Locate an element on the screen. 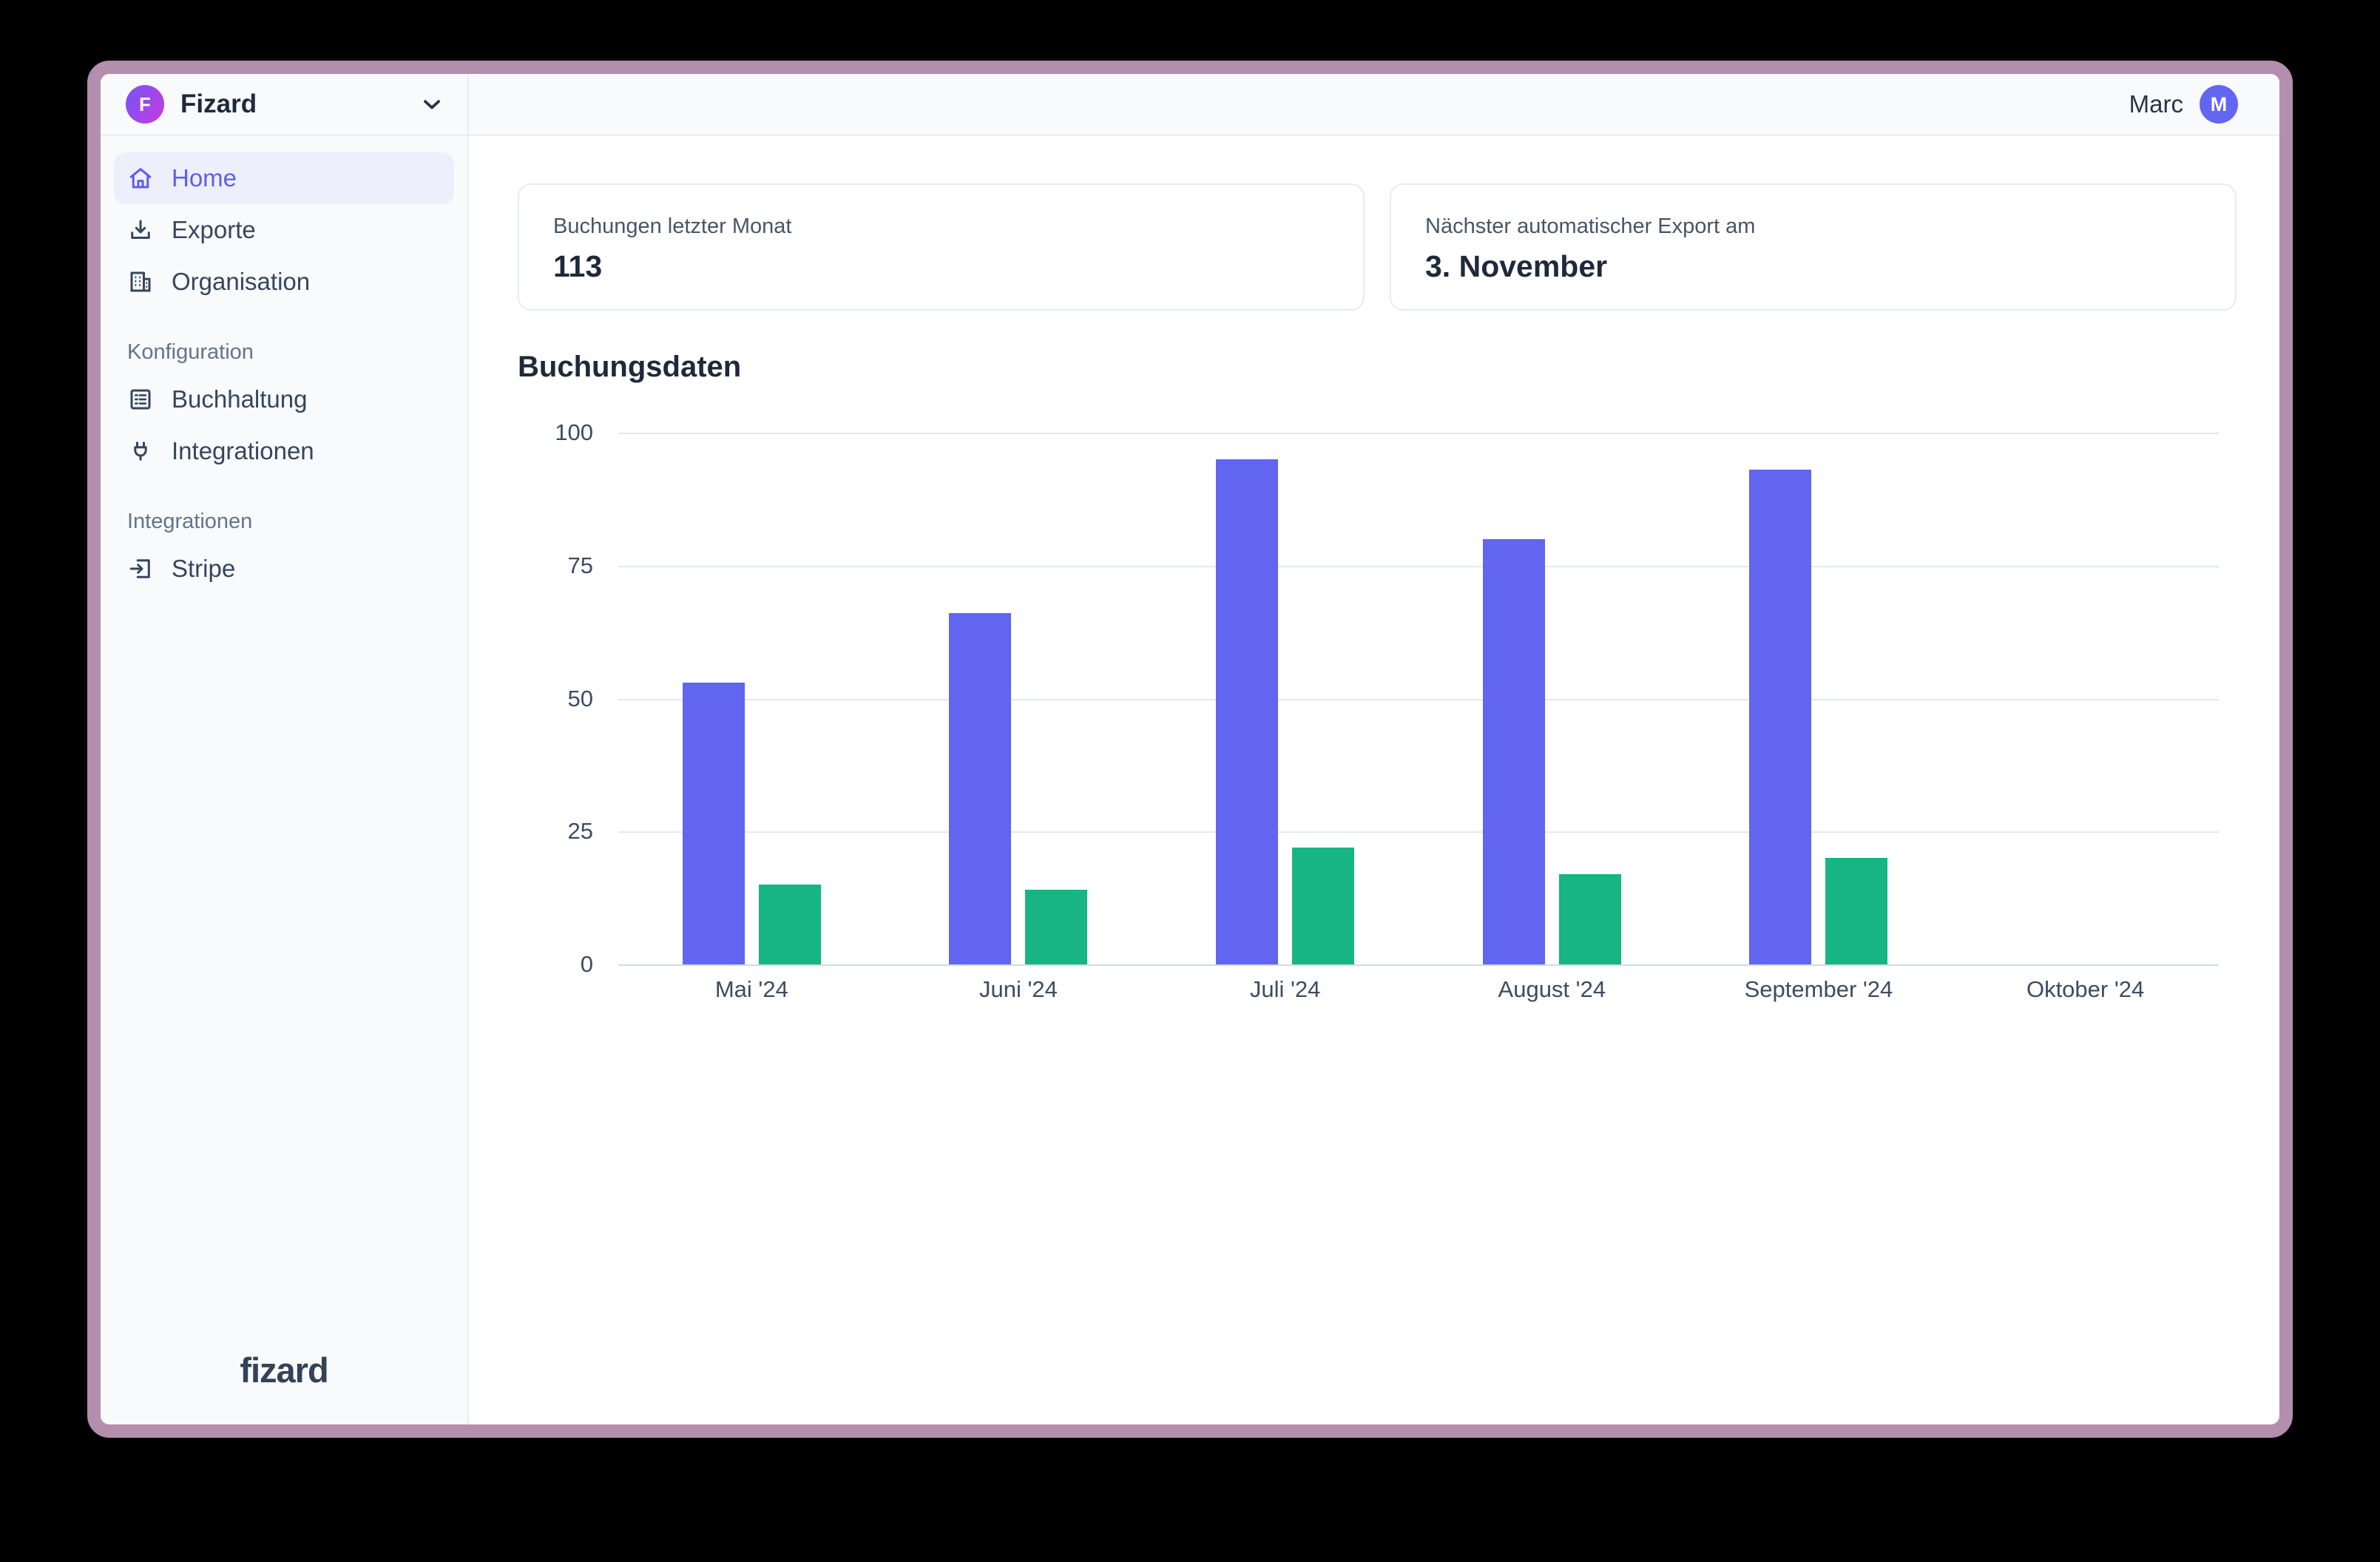 The height and width of the screenshot is (1562, 2380). y-tick-label: 75 is located at coordinates (580, 565).